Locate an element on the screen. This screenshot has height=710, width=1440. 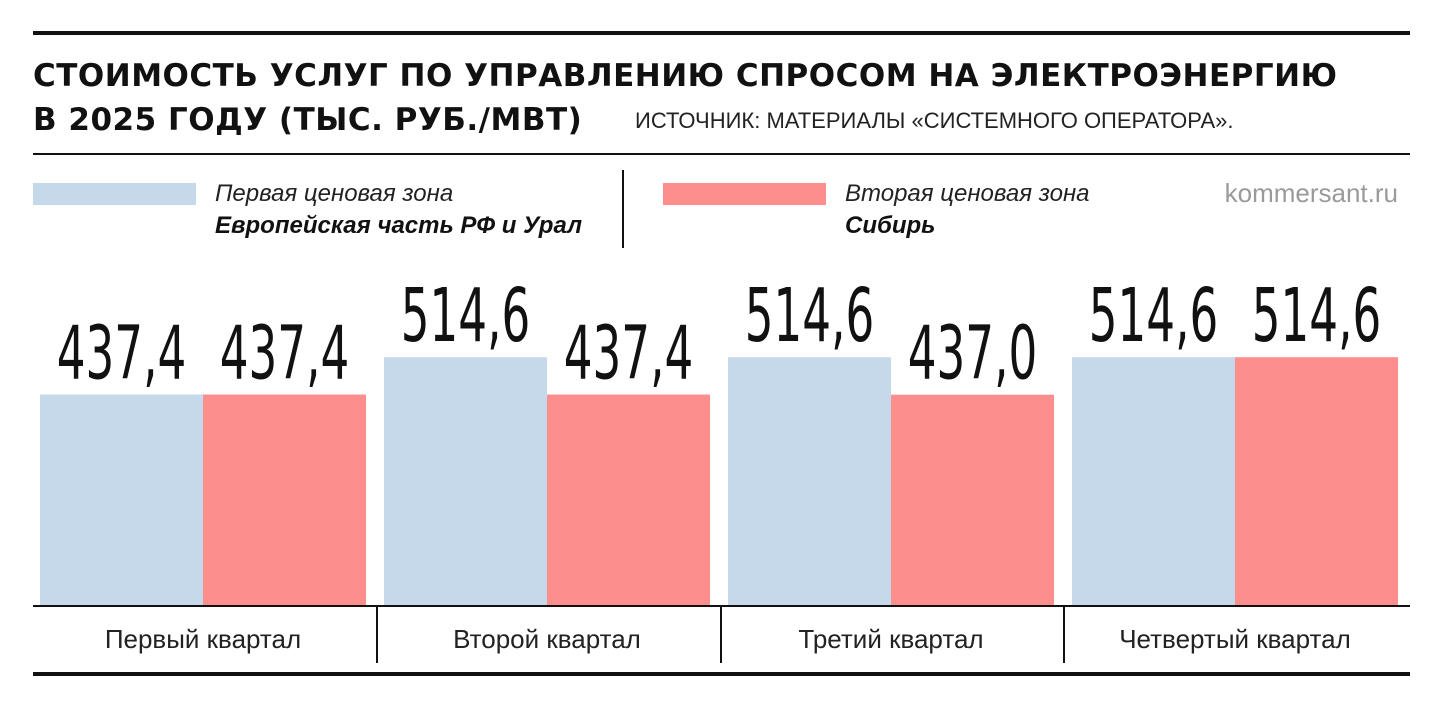
bottom-rule is located at coordinates (721, 674).